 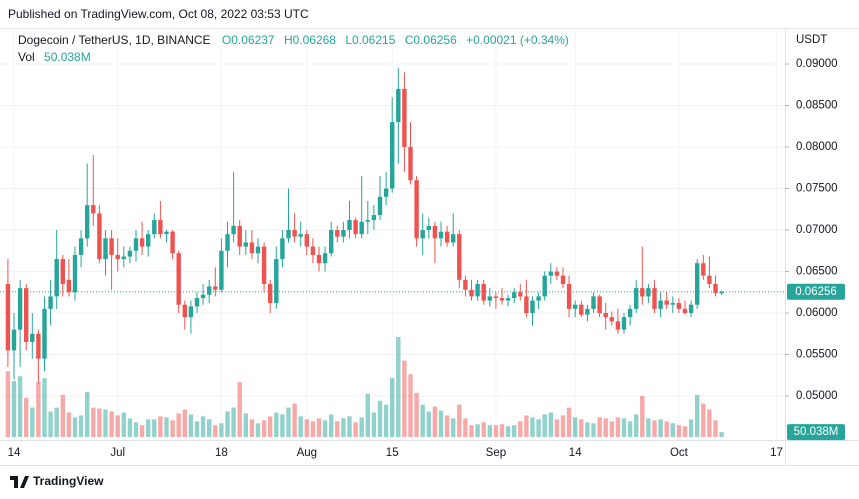 What do you see at coordinates (392, 453) in the screenshot?
I see `x-tick-label: 15` at bounding box center [392, 453].